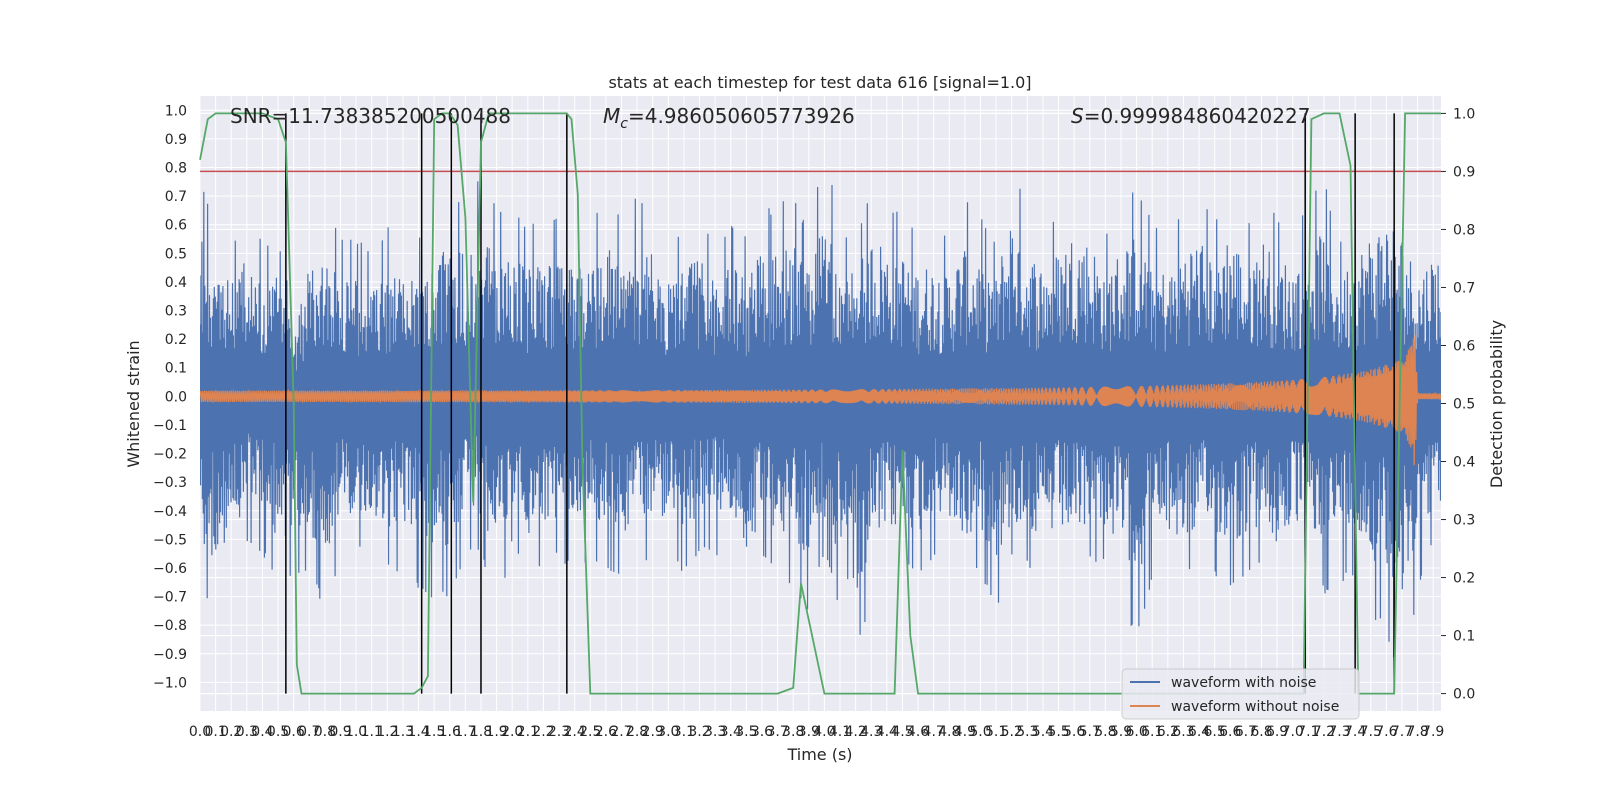 Image resolution: width=1600 pixels, height=800 pixels. Describe the element at coordinates (215, 732) in the screenshot. I see `x-tick-label: 0.1` at that location.